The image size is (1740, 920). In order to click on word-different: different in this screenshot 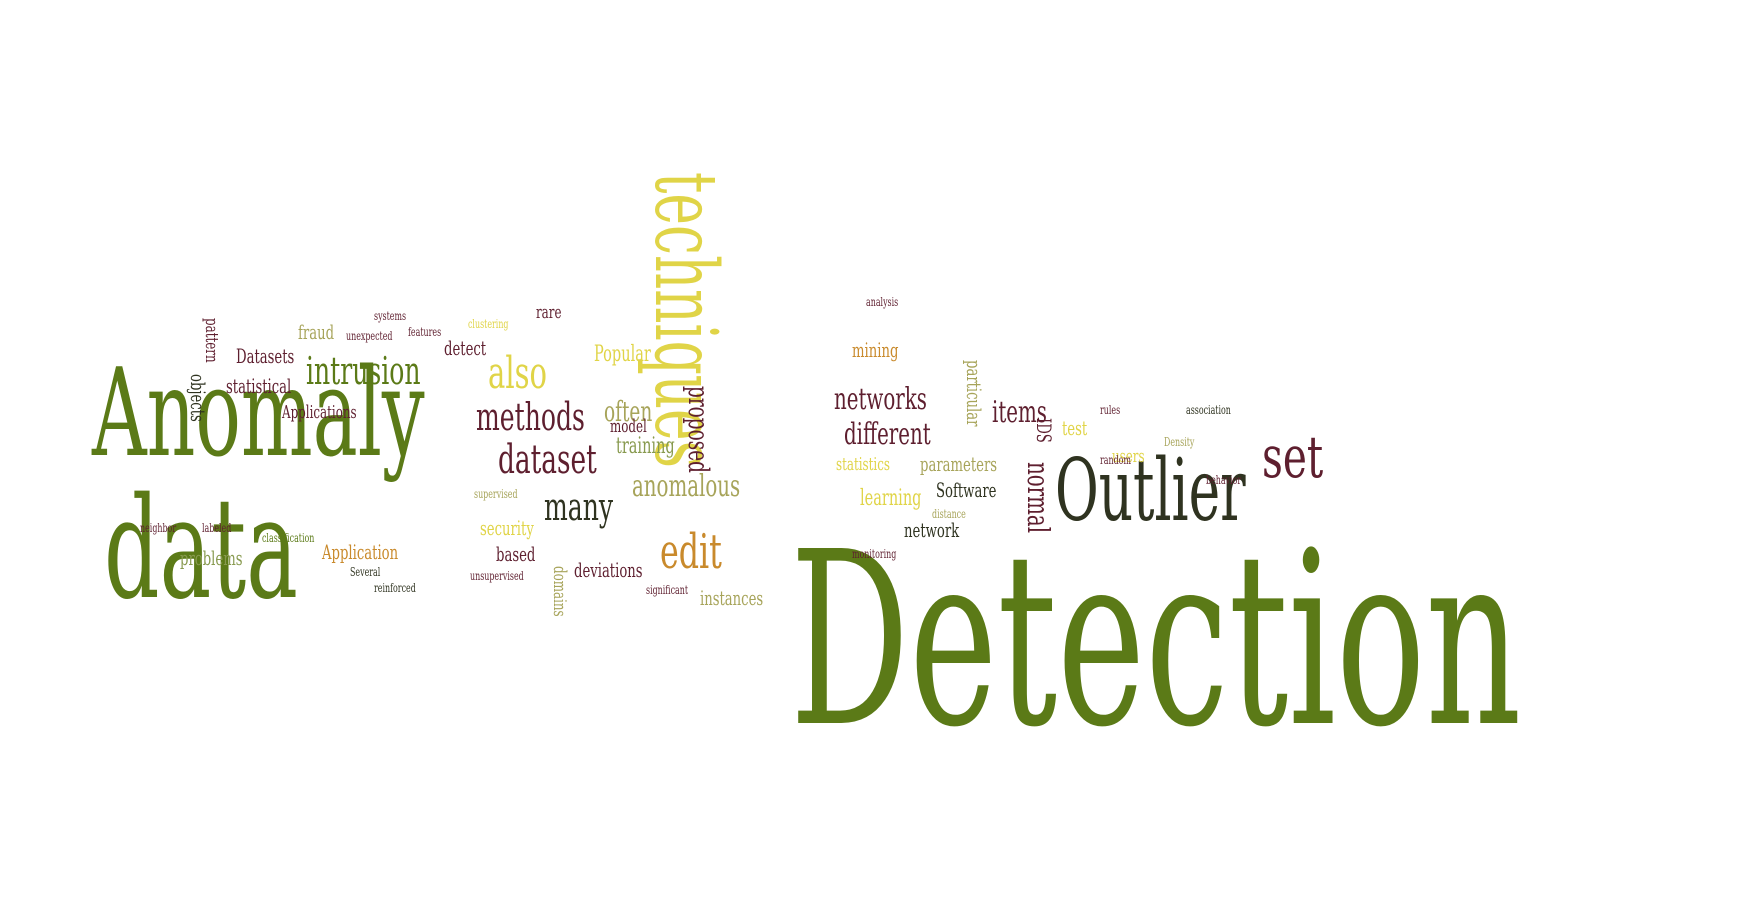, I will do `click(887, 434)`.